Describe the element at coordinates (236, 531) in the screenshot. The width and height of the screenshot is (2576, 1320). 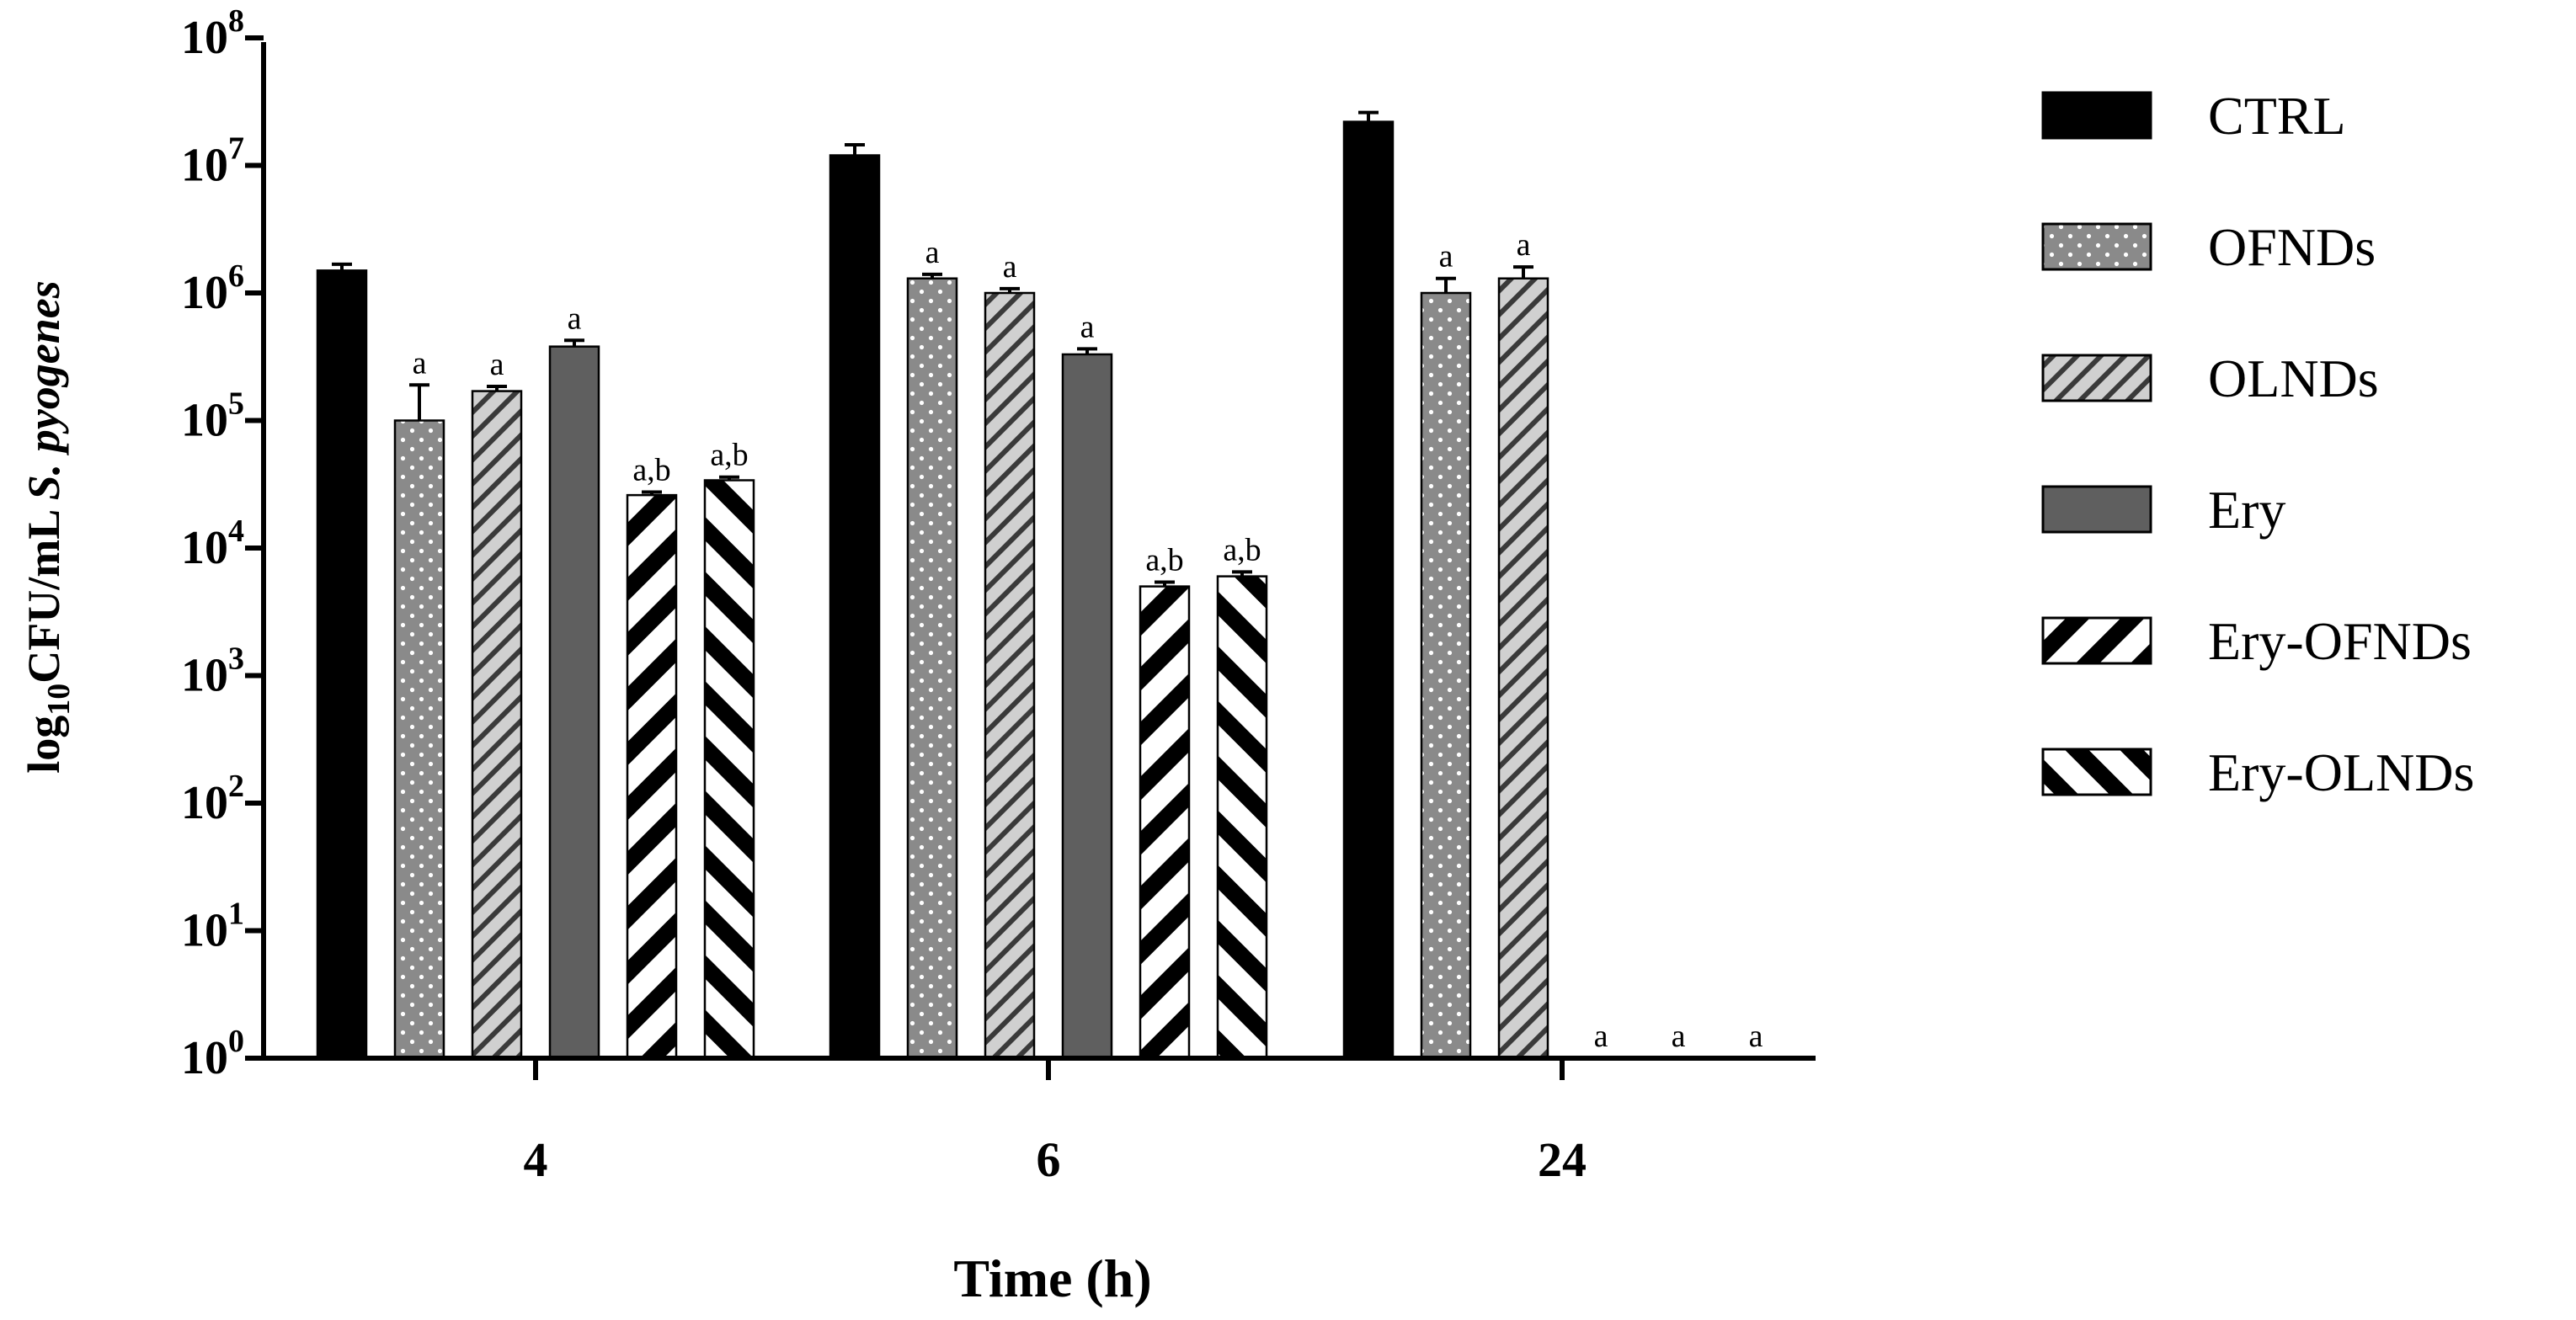
I see `y-tick-exponent: 4` at that location.